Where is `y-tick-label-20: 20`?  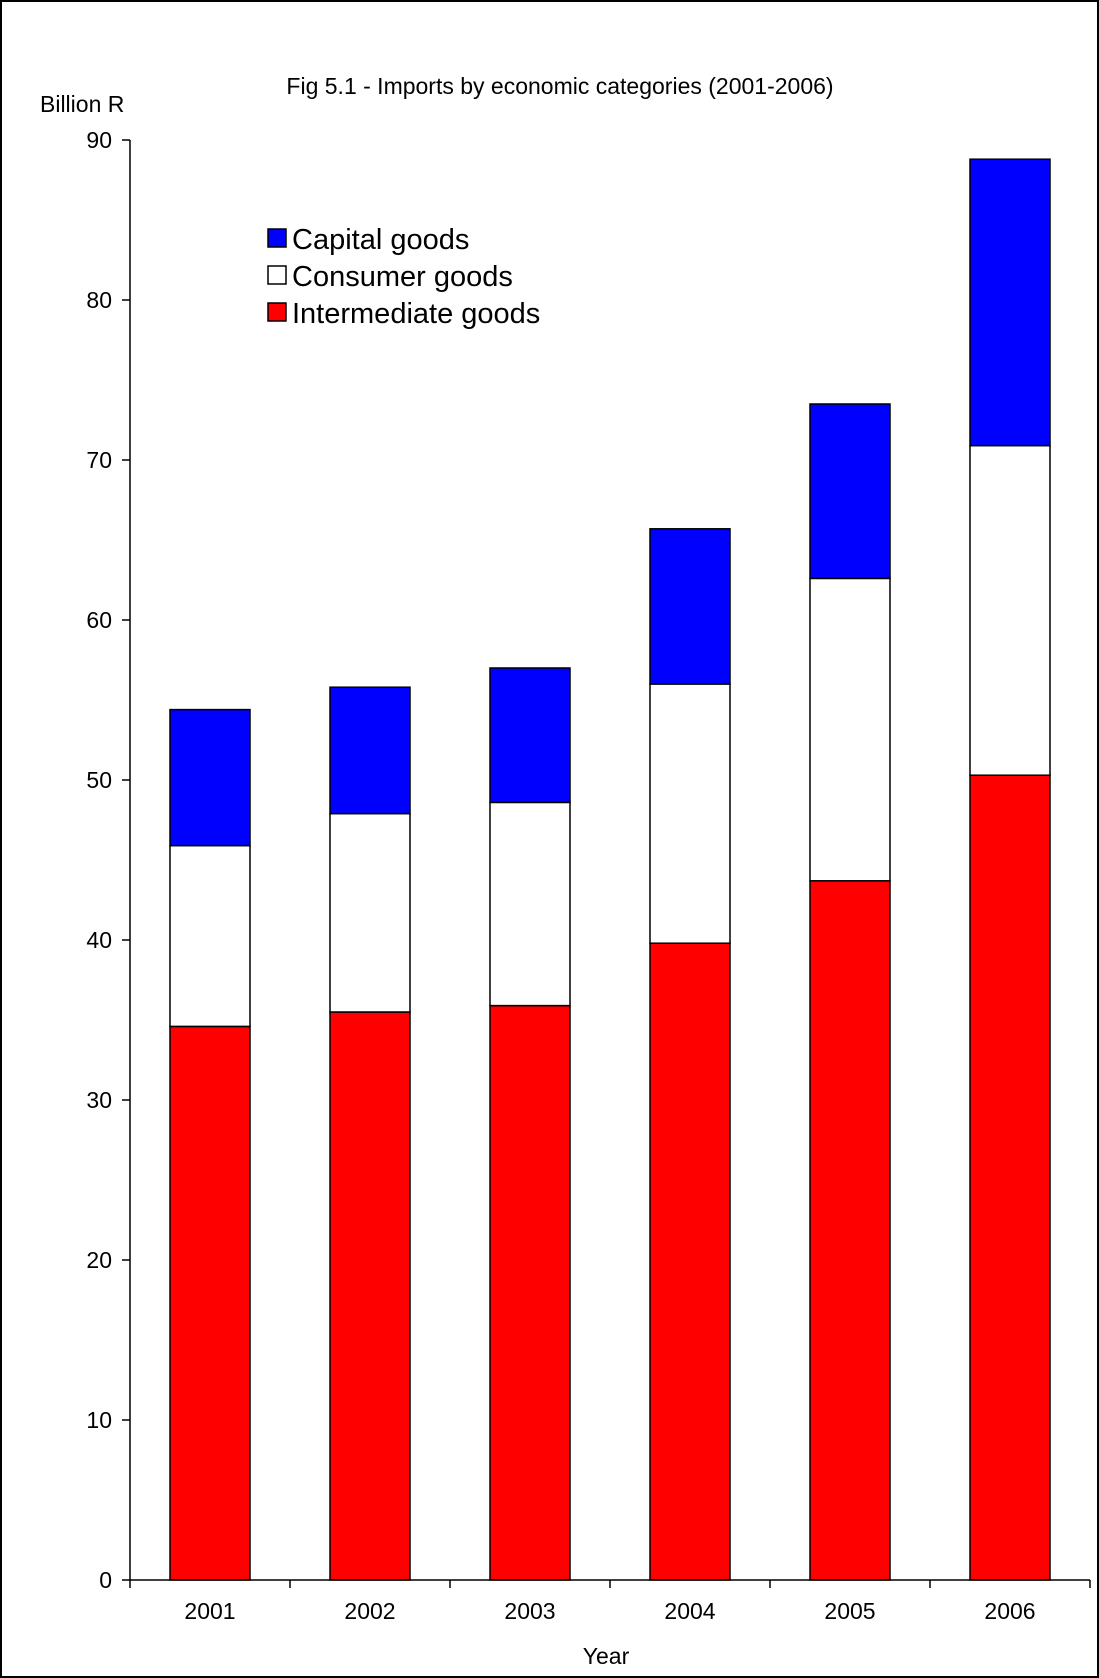 y-tick-label-20: 20 is located at coordinates (99, 1260).